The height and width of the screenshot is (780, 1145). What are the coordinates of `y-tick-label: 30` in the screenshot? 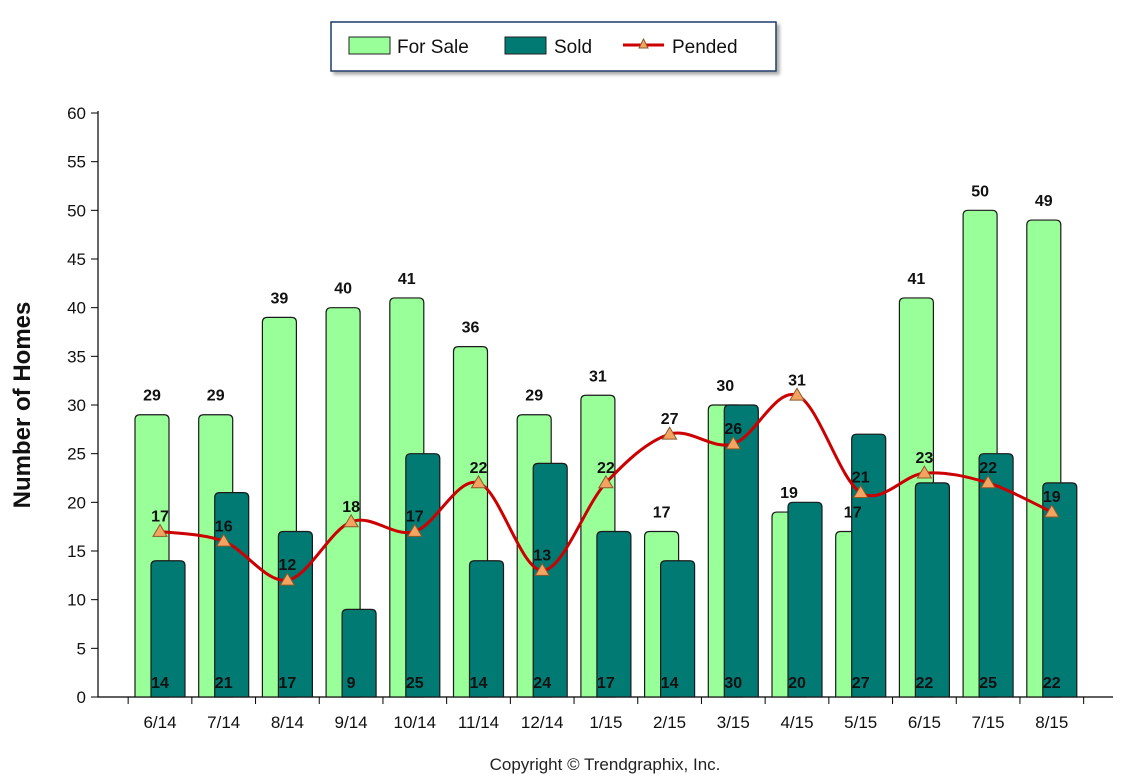 It's located at (76, 405).